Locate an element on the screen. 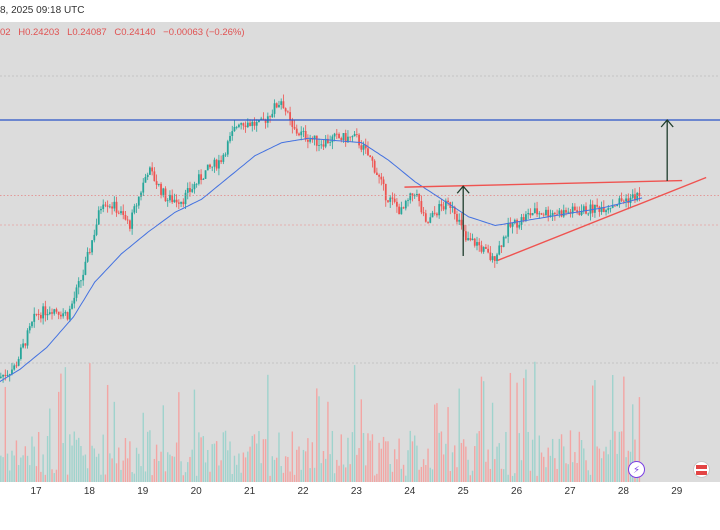  lightning-bolt-icon: ⚡ is located at coordinates (636, 469).